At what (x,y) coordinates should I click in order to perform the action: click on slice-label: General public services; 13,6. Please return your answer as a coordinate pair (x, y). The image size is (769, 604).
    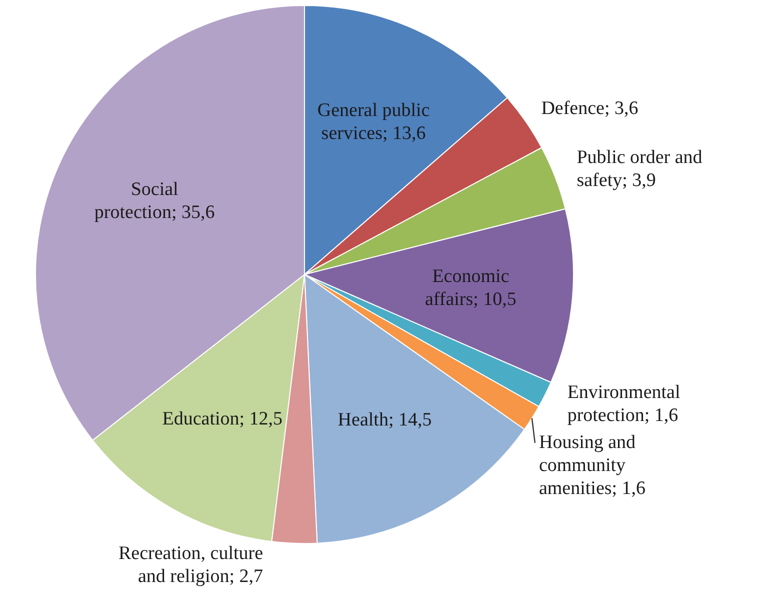
    Looking at the image, I should click on (373, 122).